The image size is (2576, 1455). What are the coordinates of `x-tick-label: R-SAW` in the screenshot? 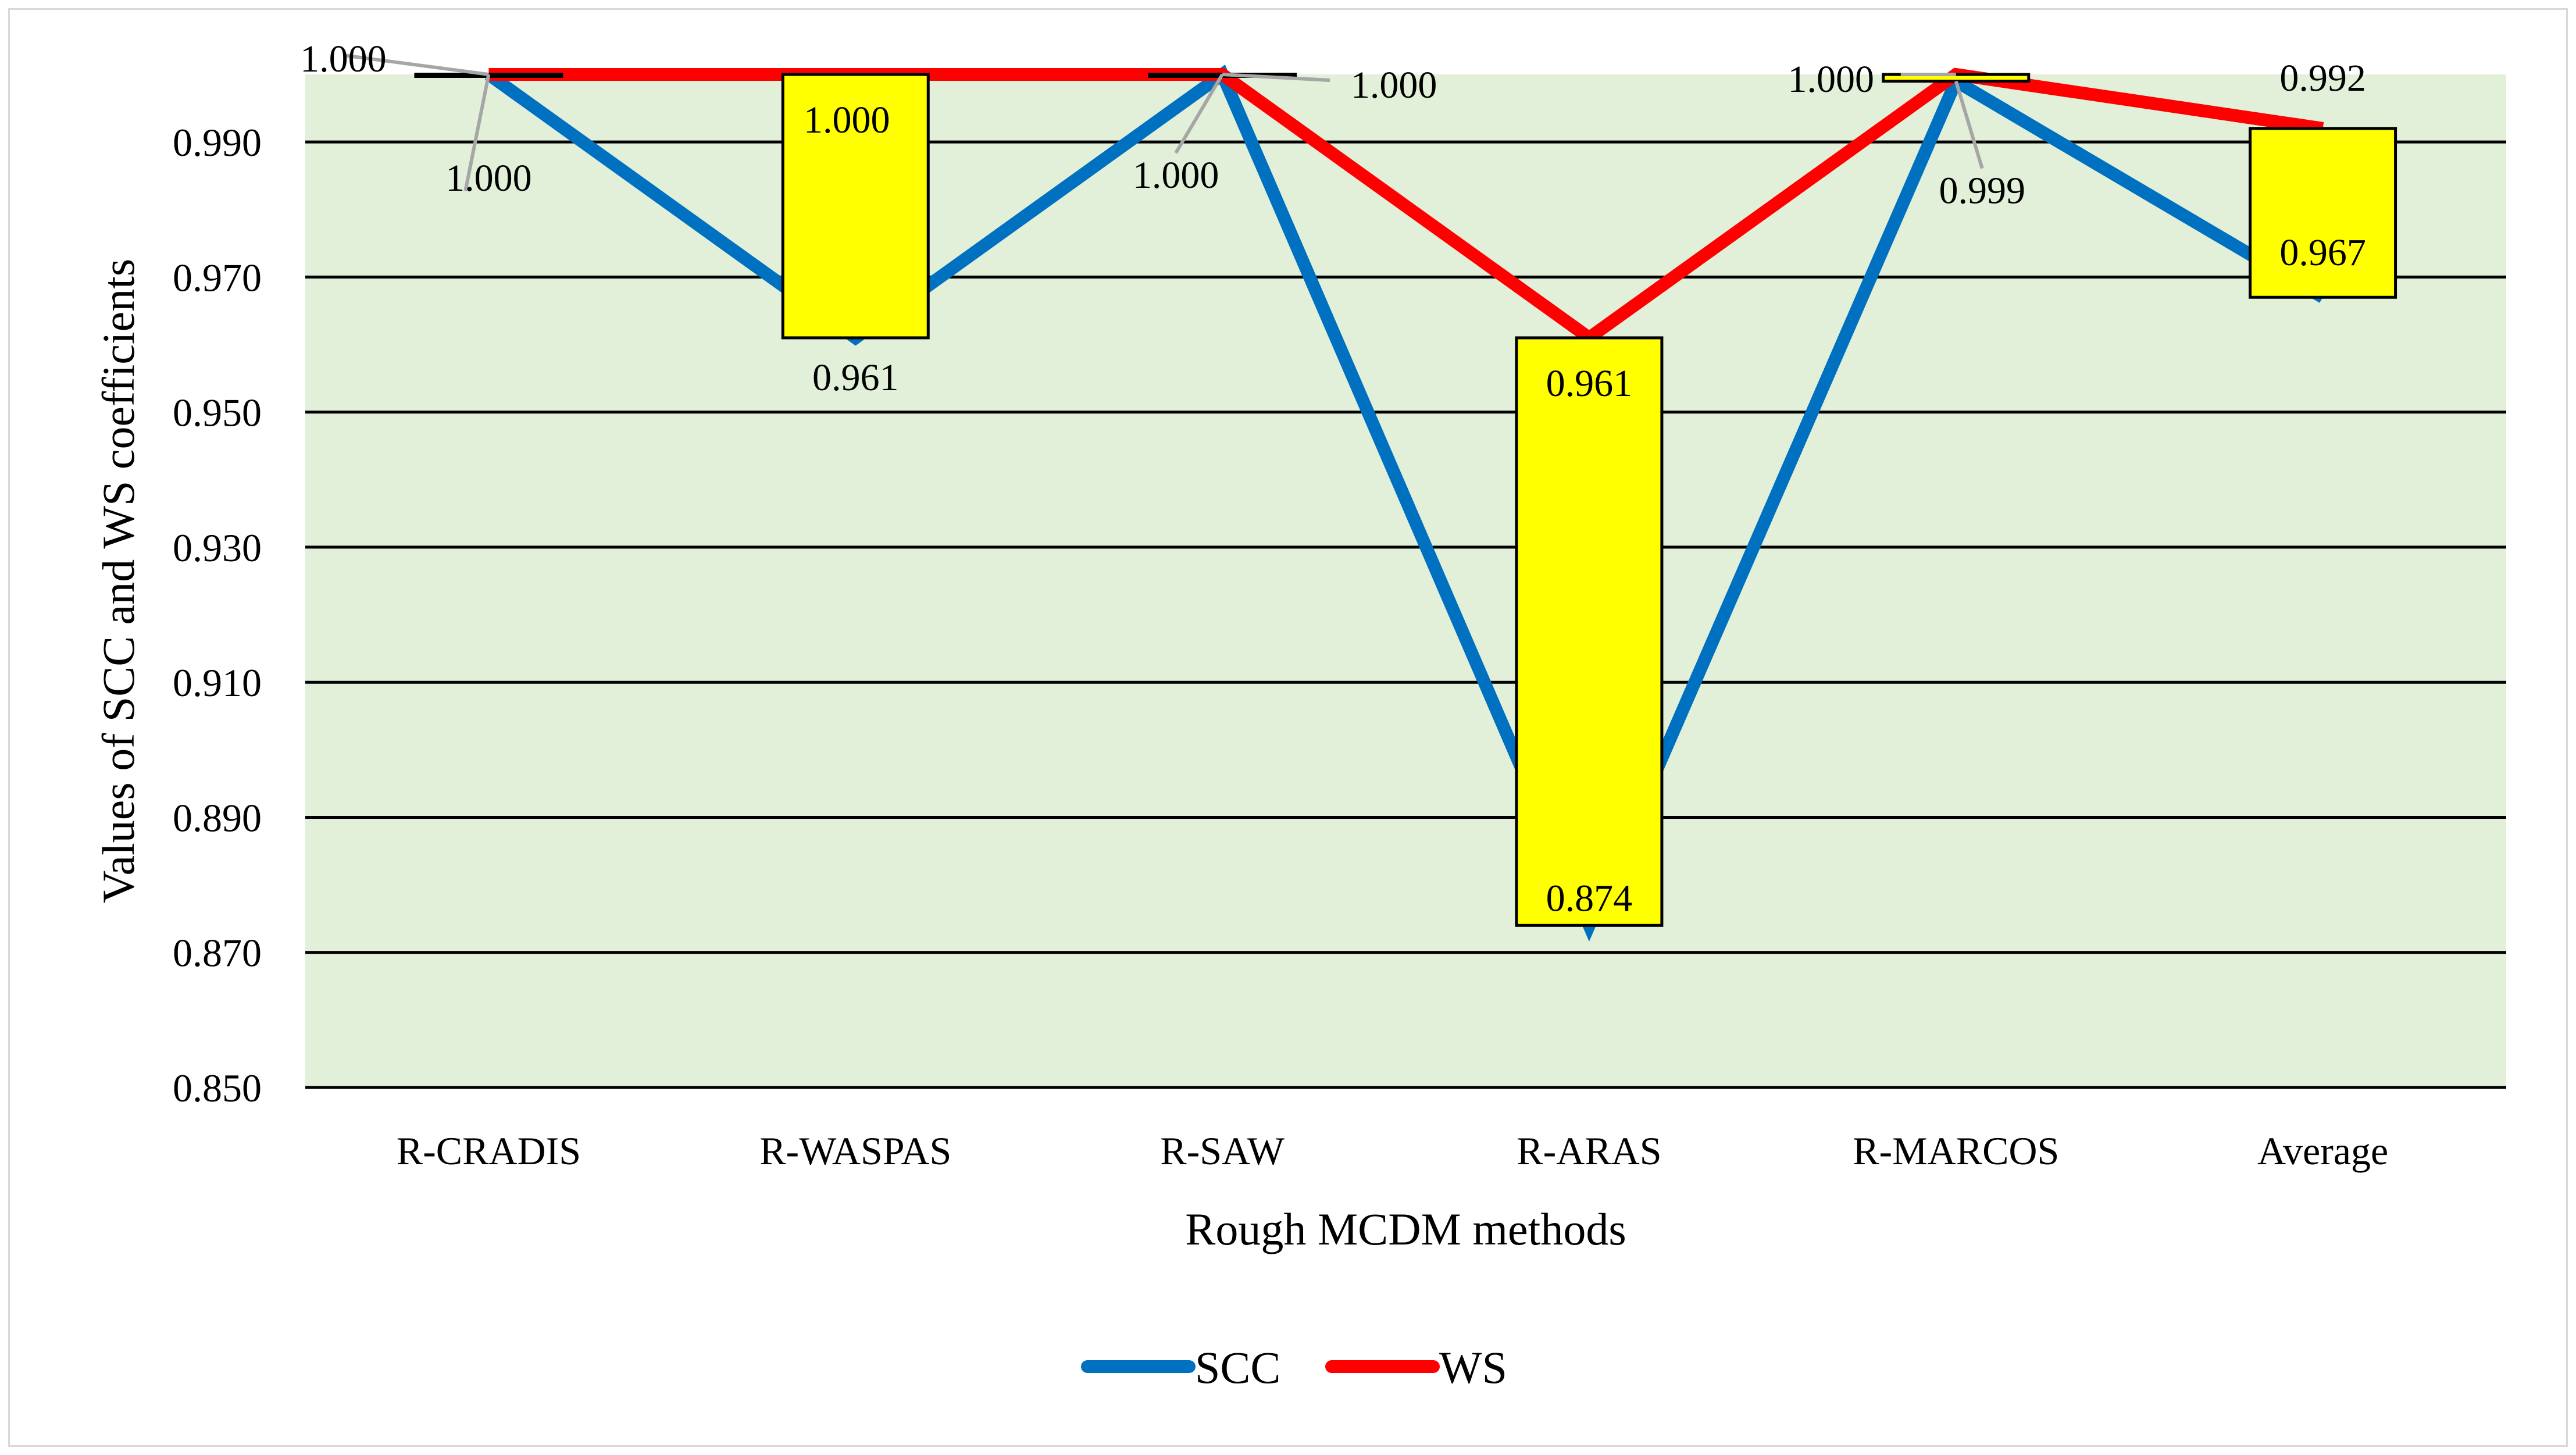 It's located at (1223, 1151).